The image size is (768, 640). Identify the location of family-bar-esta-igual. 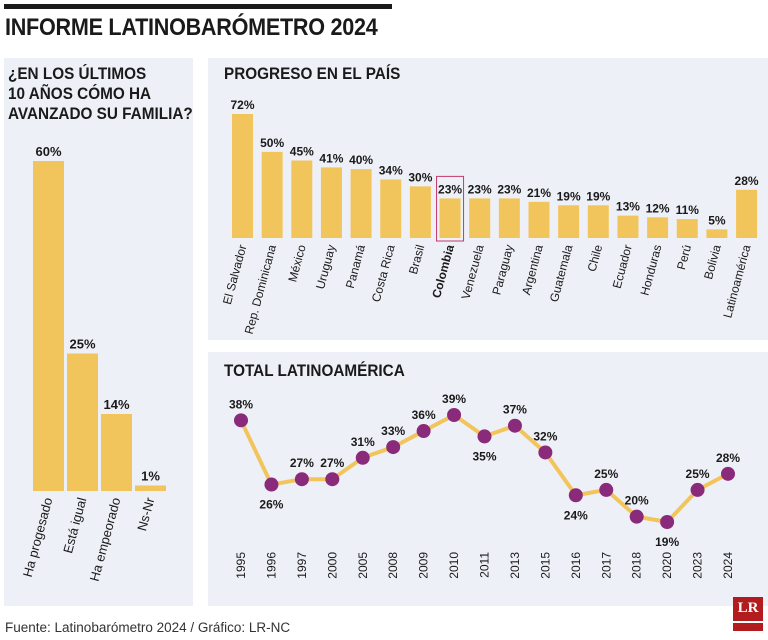
(82, 422).